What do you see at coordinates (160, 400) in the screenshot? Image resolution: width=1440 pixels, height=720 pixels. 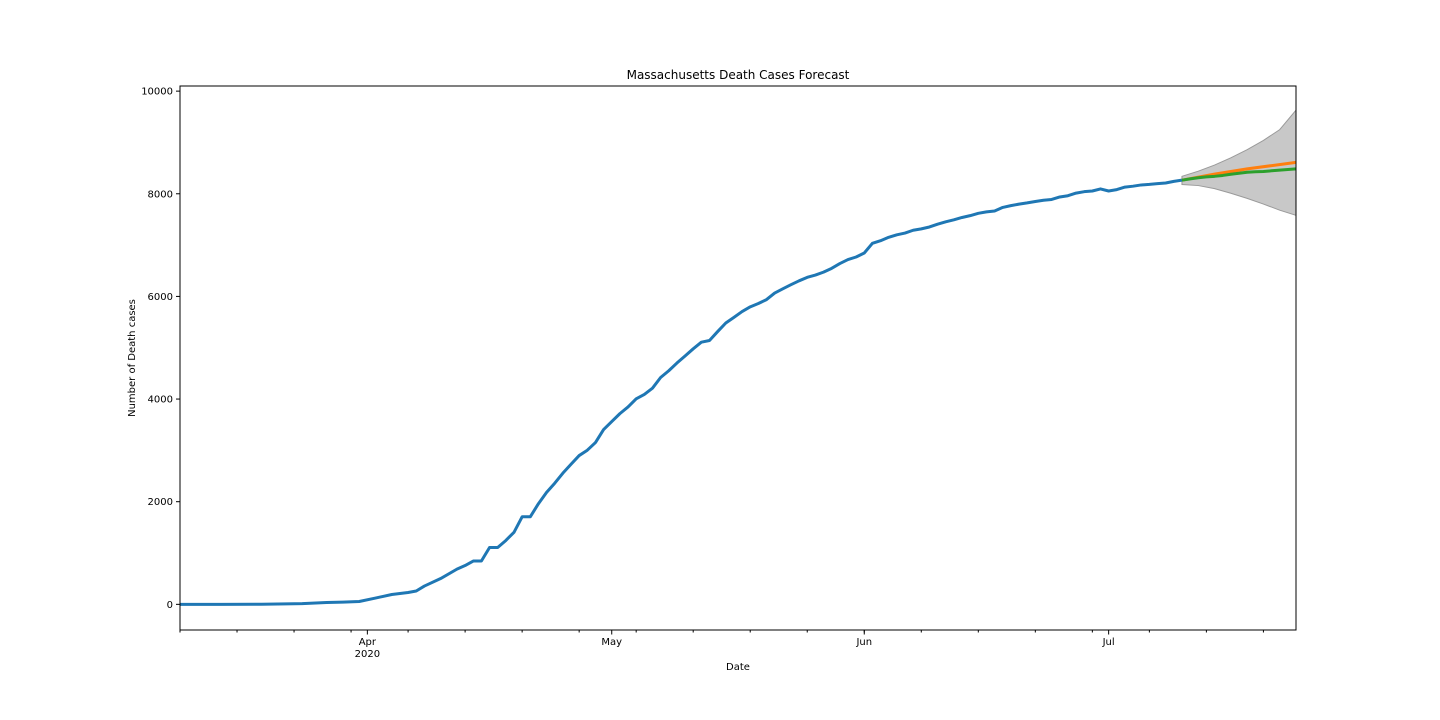 I see `y-tick-label: 4000` at bounding box center [160, 400].